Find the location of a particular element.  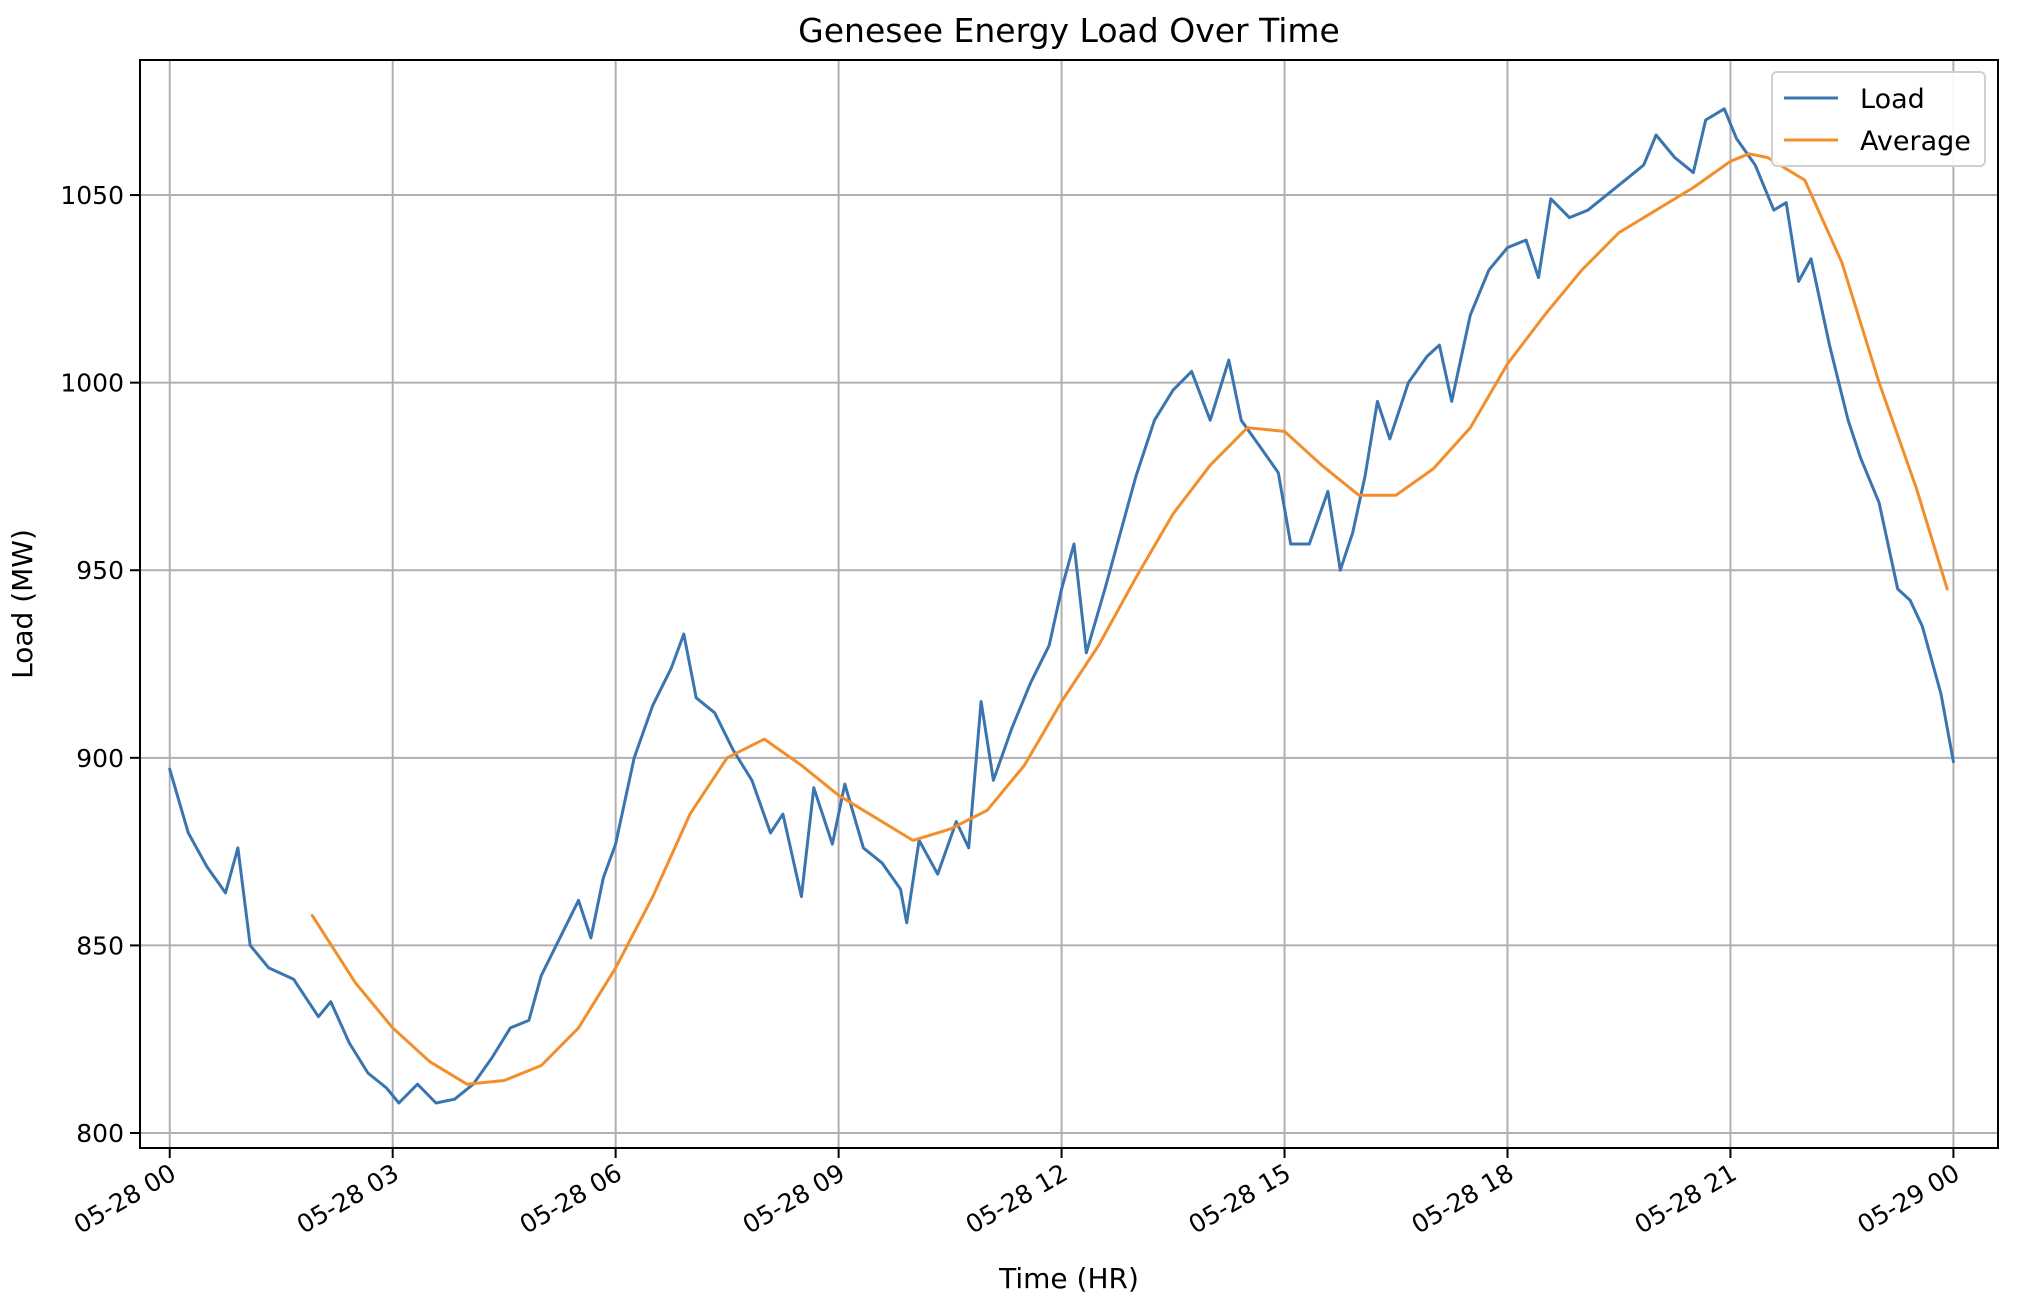

y-axis-label: Load (MW) is located at coordinates (22, 604).